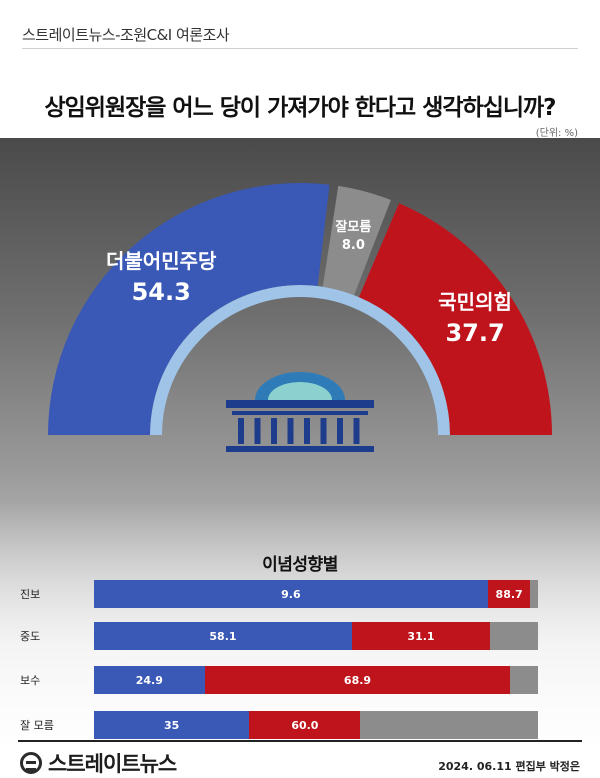 The image size is (600, 778). I want to click on slice-label-2: 국민의힘, so click(475, 302).